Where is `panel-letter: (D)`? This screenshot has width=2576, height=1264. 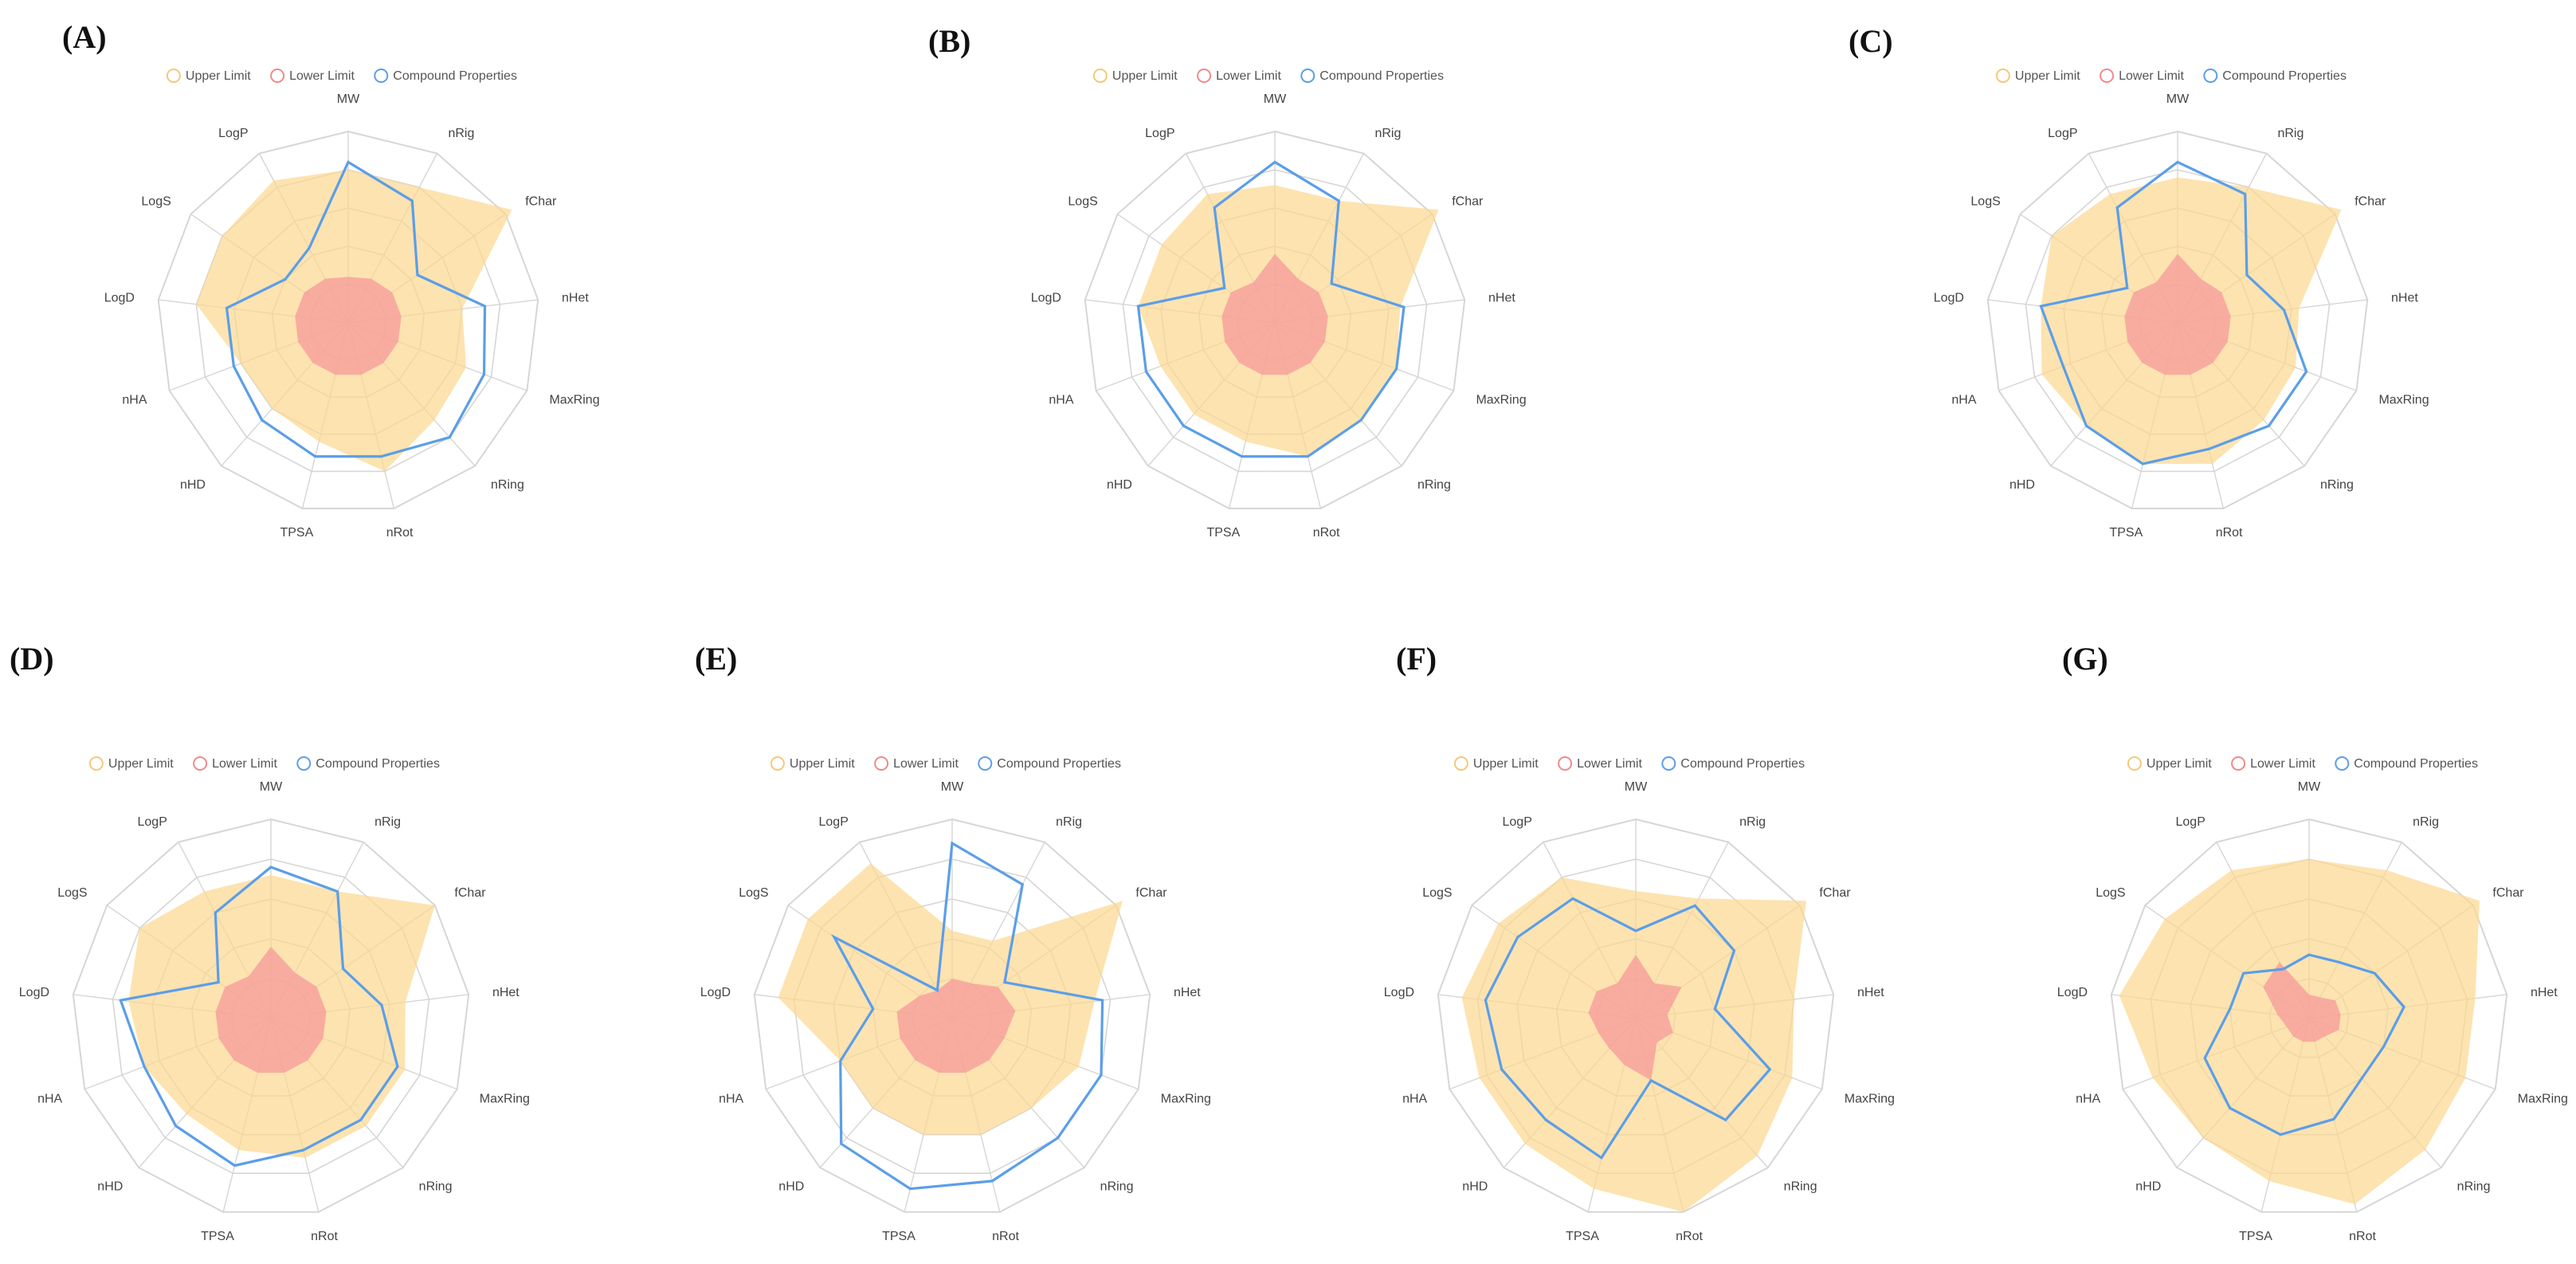 panel-letter: (D) is located at coordinates (32, 659).